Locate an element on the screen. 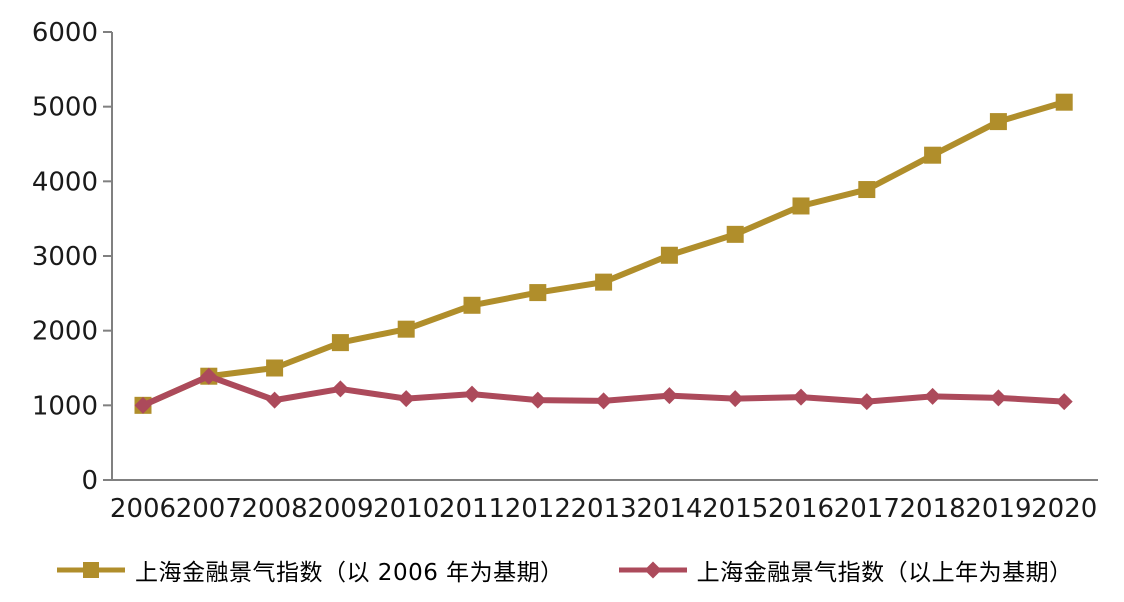  legend-item-base-prev-year: 上海金融景气指数（以上年为基期） is located at coordinates (845, 570).